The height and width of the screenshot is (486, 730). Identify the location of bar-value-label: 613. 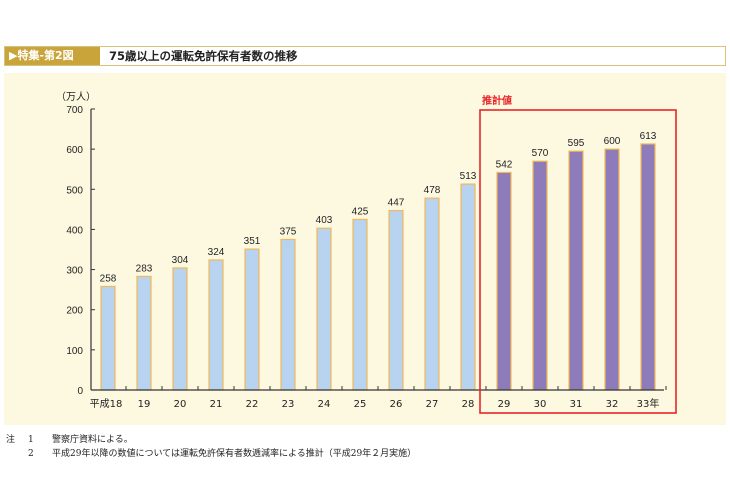
(648, 136).